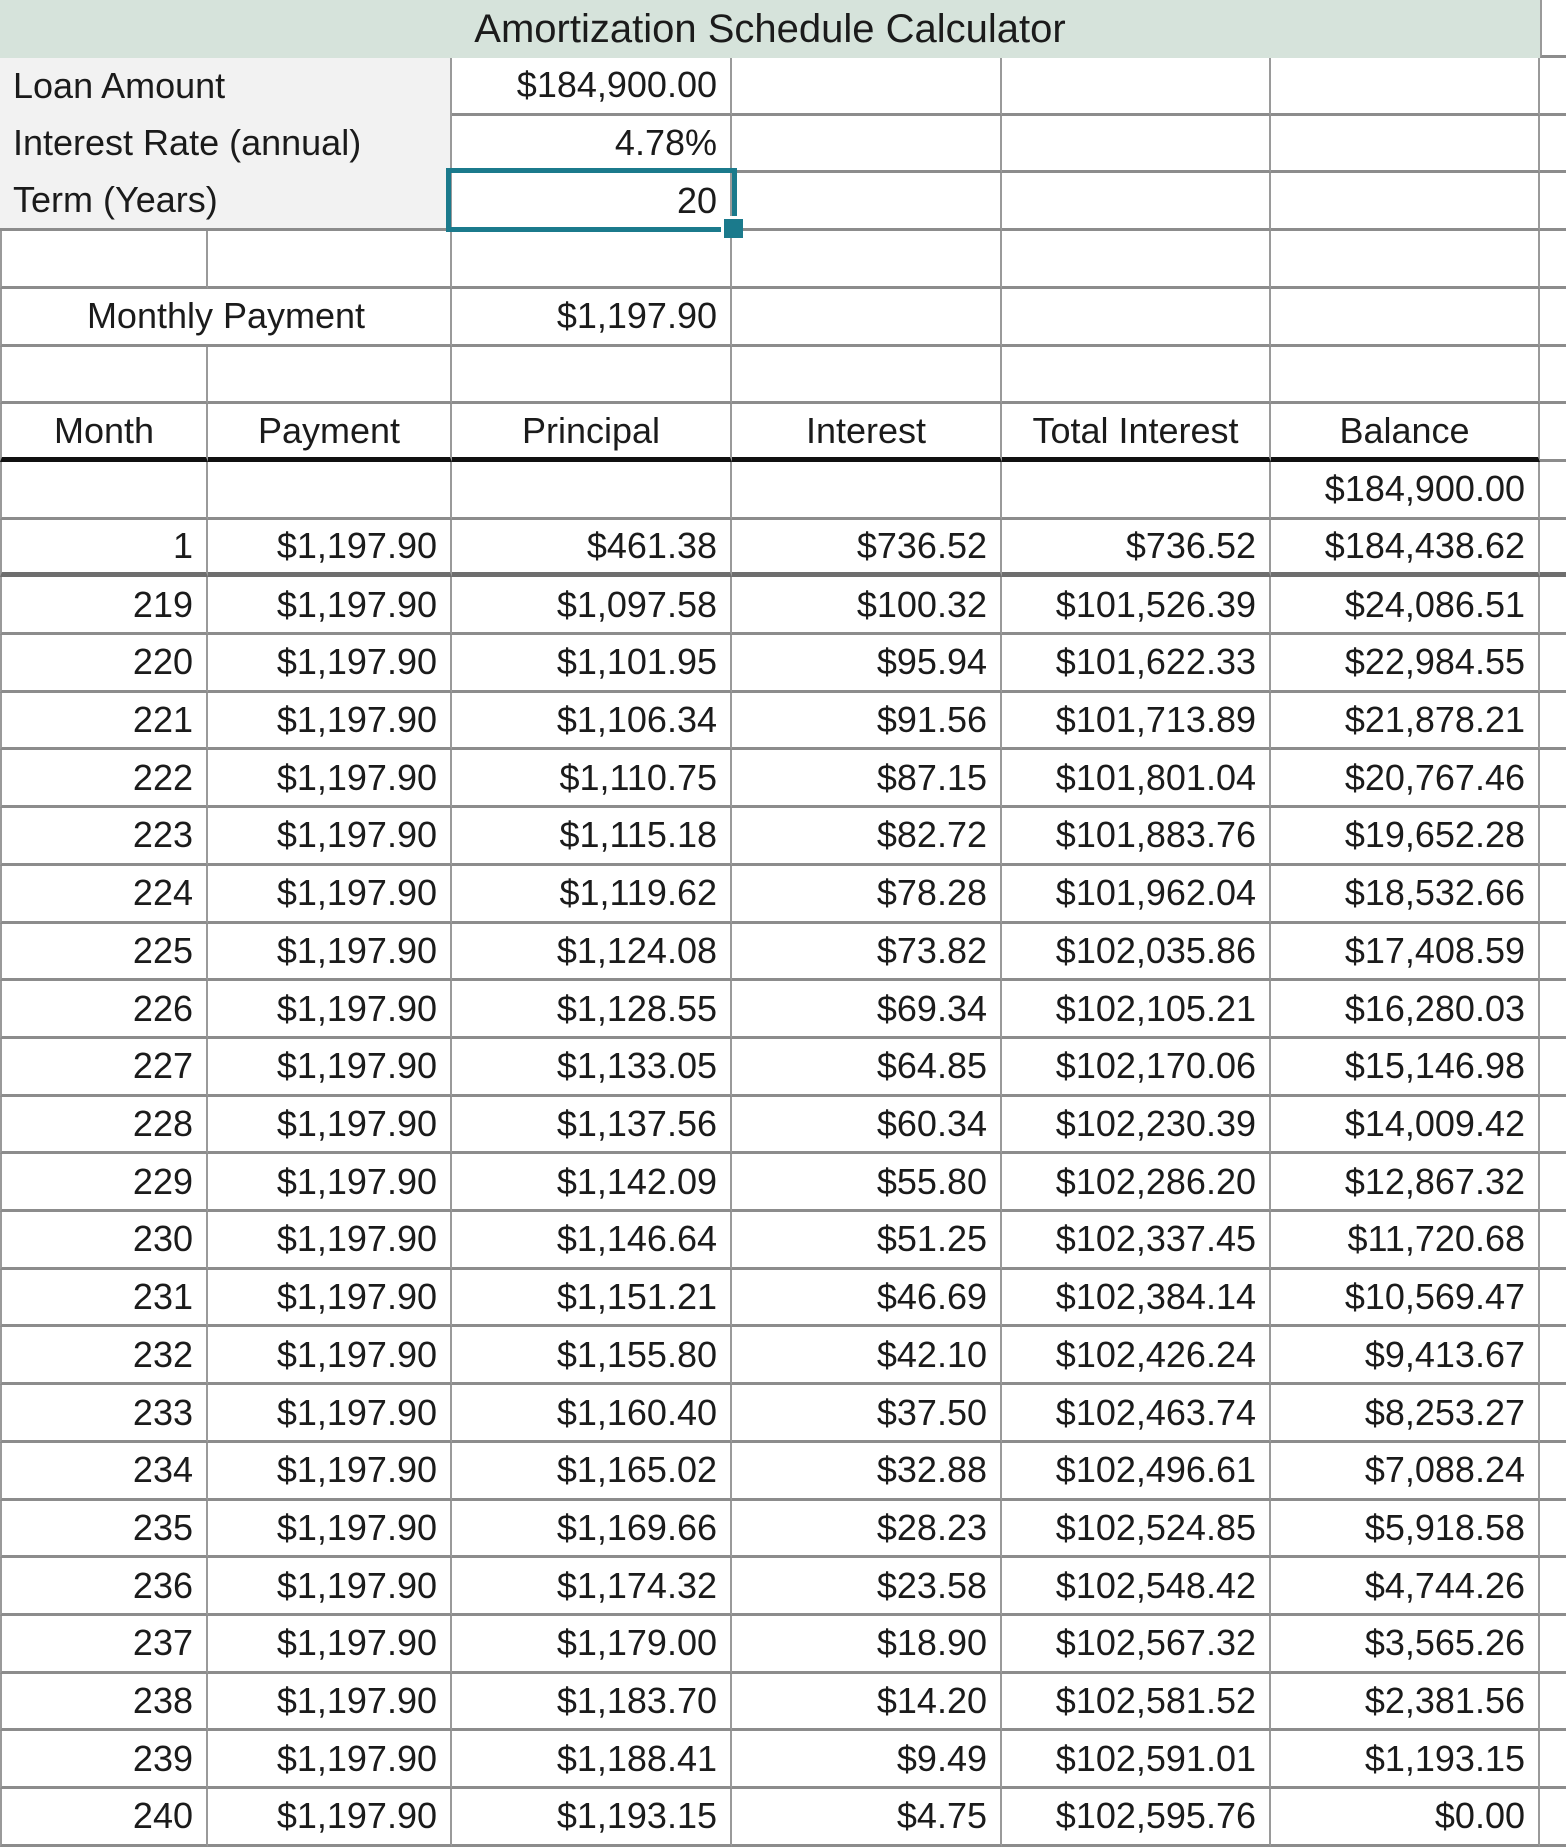 Image resolution: width=1566 pixels, height=1847 pixels. Describe the element at coordinates (1405, 433) in the screenshot. I see `header-balance: Balance` at that location.